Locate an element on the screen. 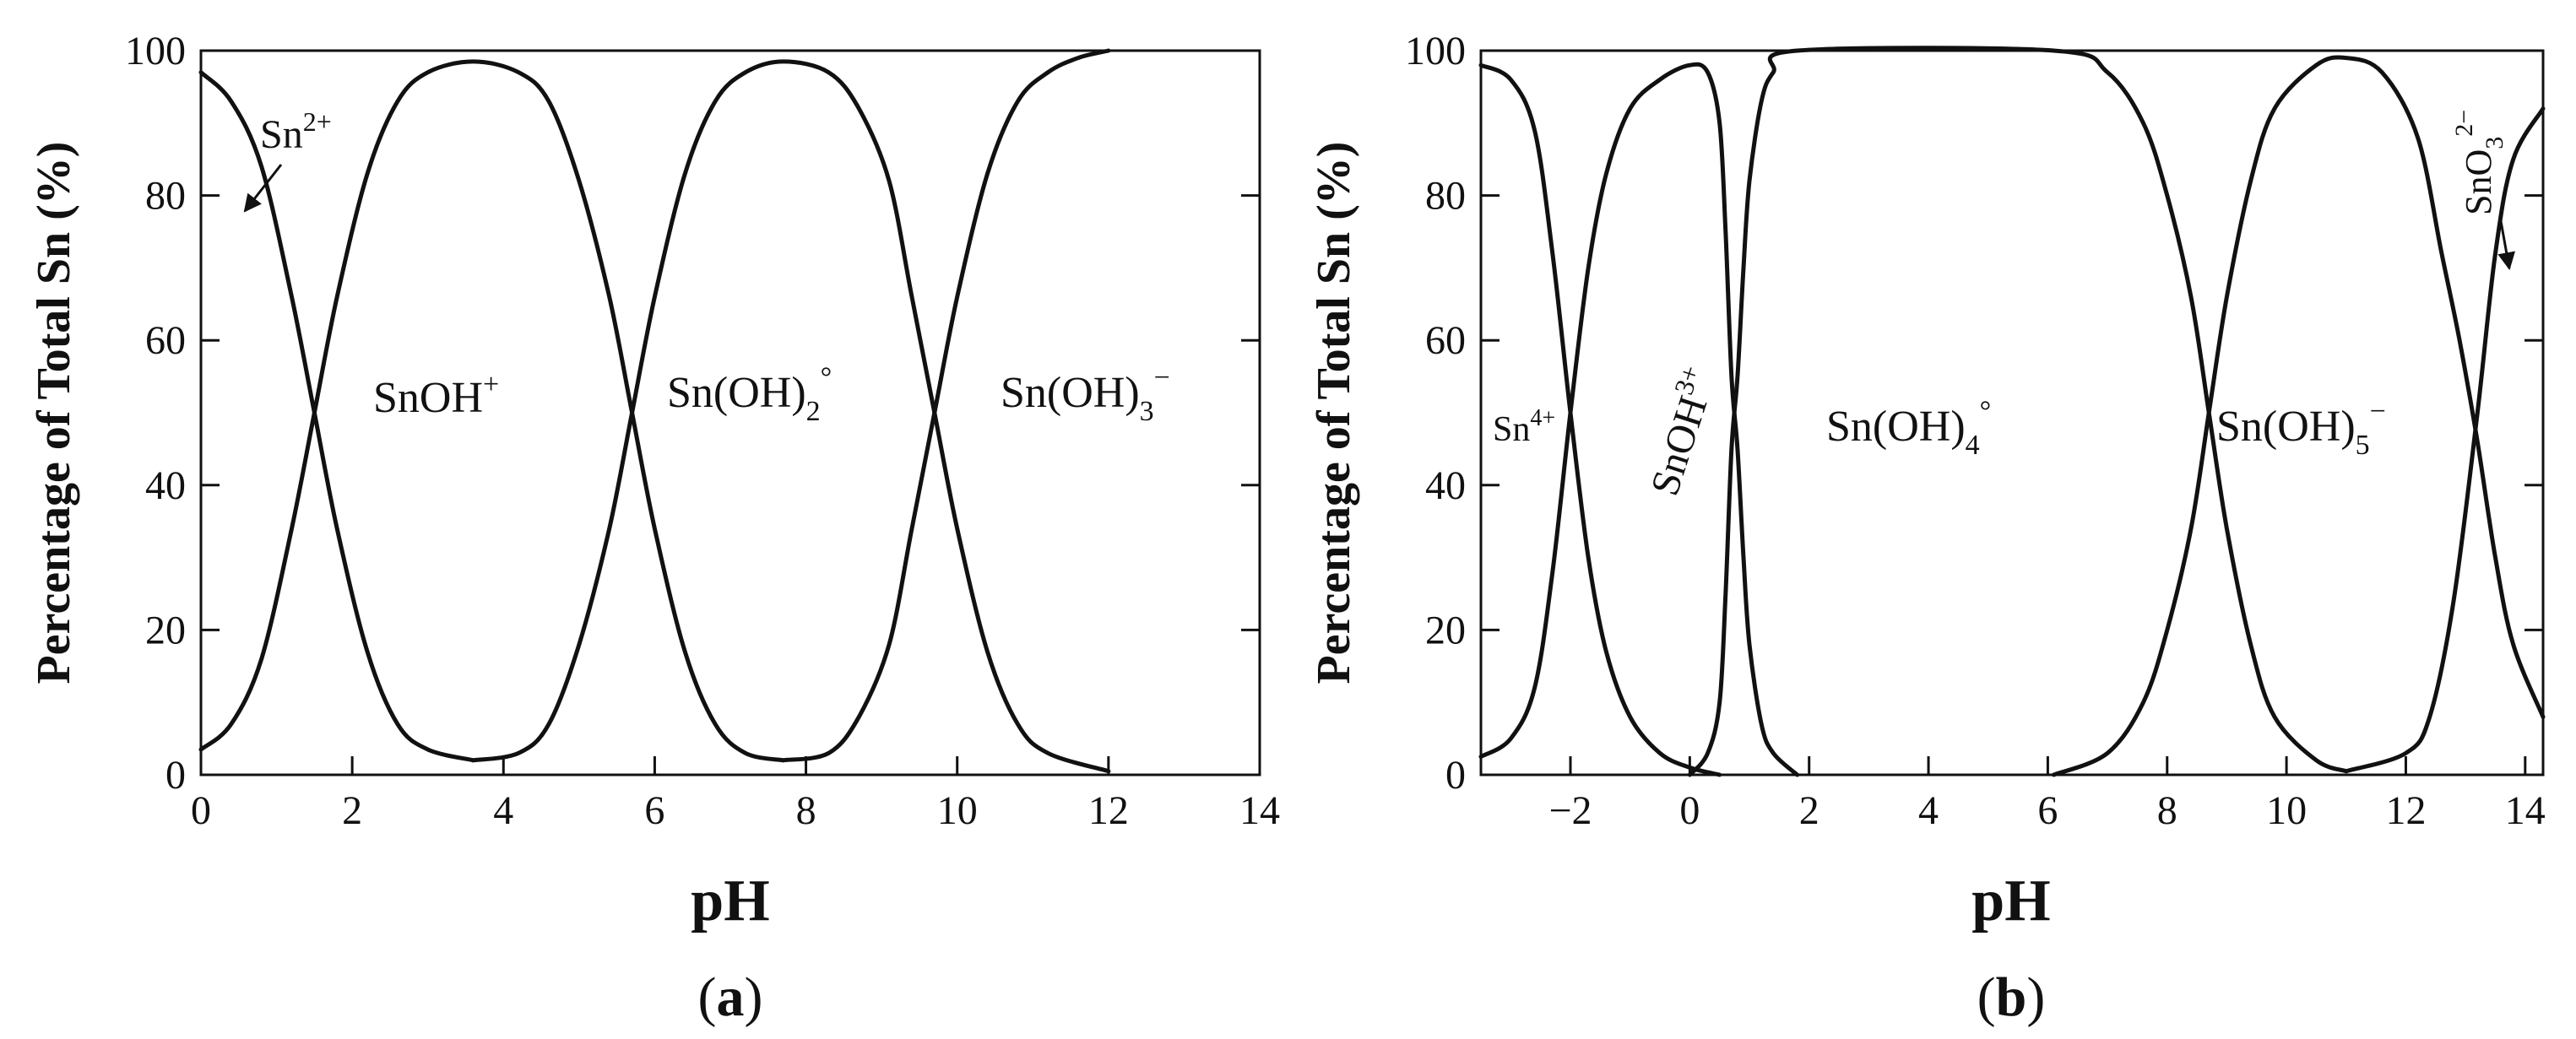  x-tick-label-b: 12 is located at coordinates (2406, 810).